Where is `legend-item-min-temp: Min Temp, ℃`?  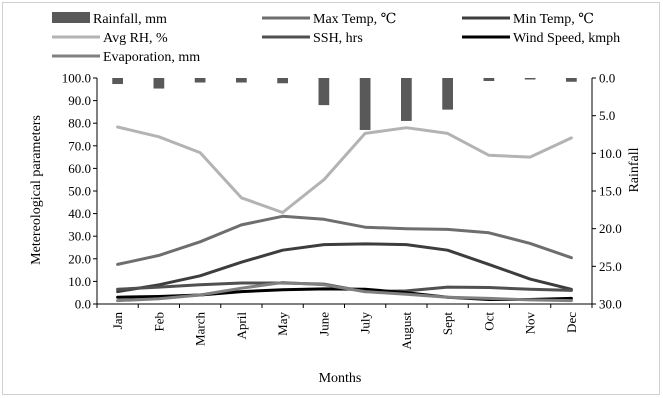
legend-item-min-temp: Min Temp, ℃ is located at coordinates (528, 19).